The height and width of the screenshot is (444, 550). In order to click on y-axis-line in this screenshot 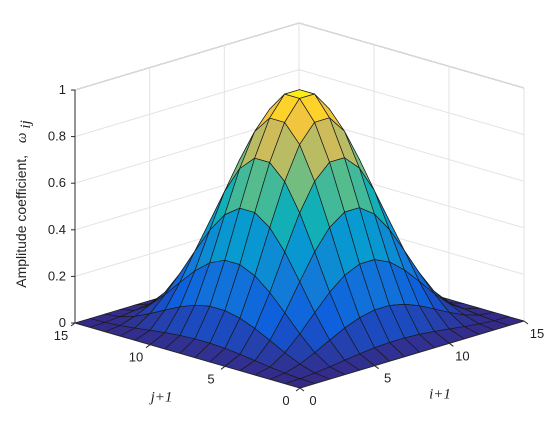, I will do `click(187, 355)`.